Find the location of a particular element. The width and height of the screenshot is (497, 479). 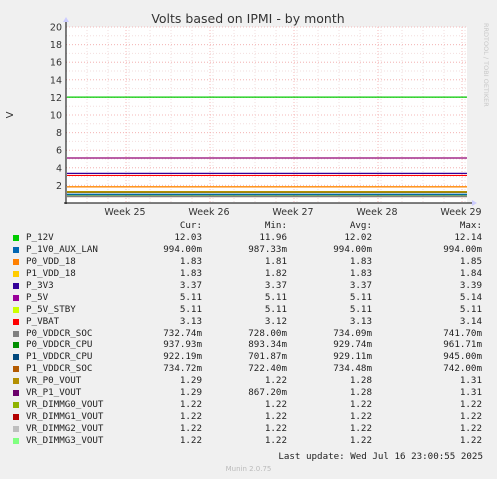

legend-cur-value: 734.72m is located at coordinates (182, 369).